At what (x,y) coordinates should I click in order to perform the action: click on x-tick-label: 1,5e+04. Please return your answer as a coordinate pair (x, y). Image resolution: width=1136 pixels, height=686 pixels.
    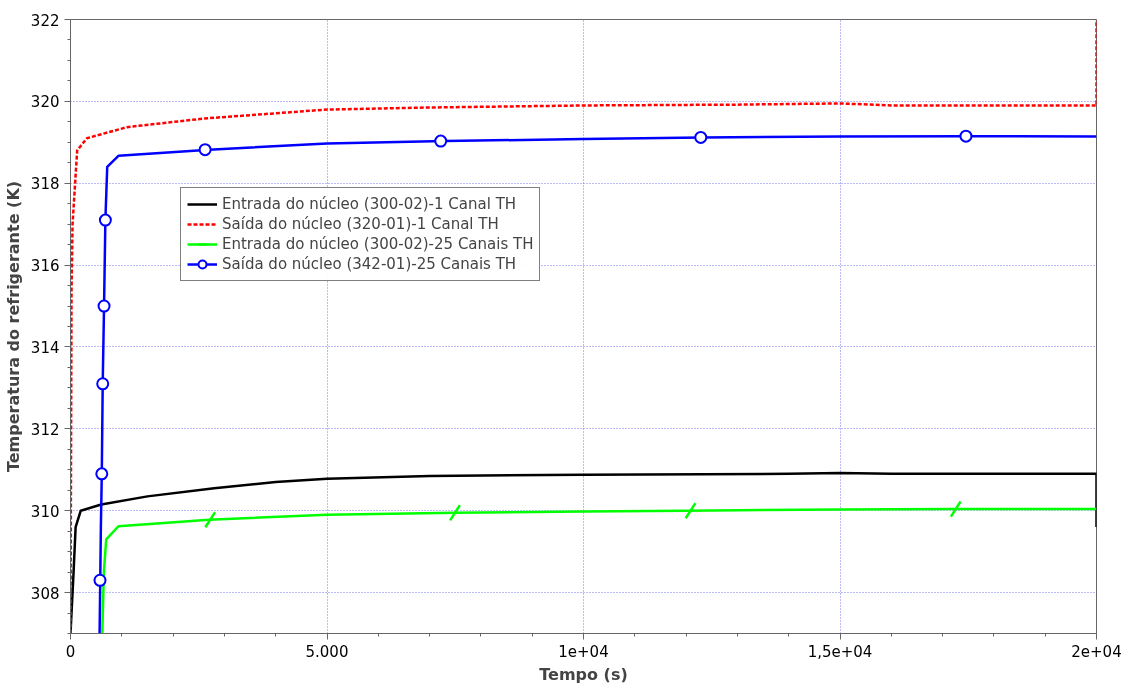
    Looking at the image, I should click on (840, 651).